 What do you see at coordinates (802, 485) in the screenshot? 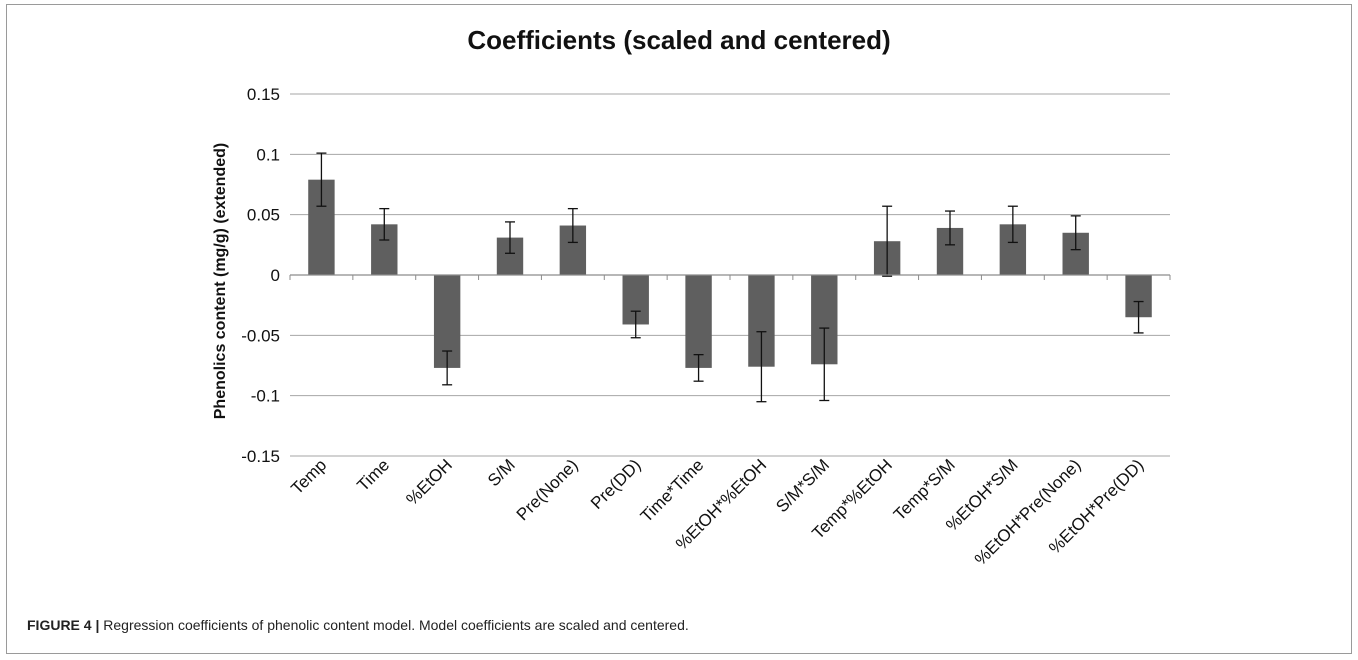
I see `x-tick-label: S/M*S/M` at bounding box center [802, 485].